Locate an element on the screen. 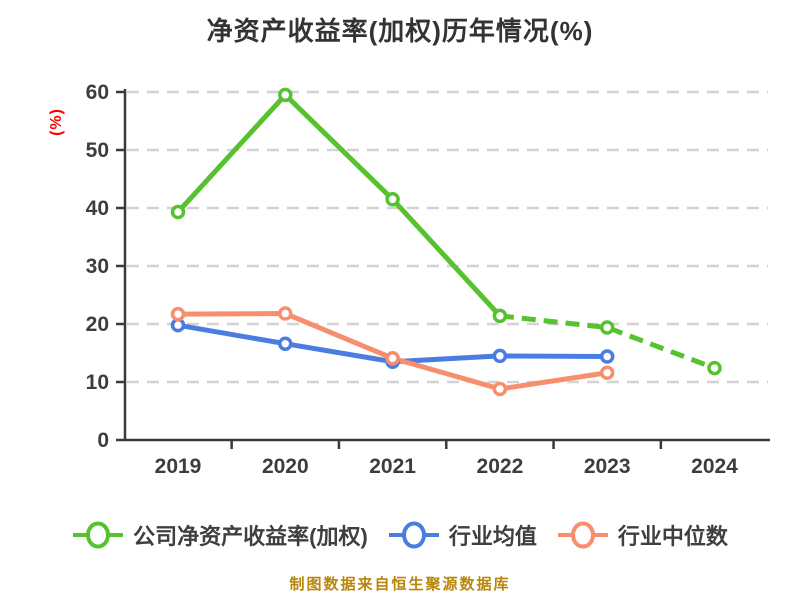 The height and width of the screenshot is (600, 800). x-tick-label: 2019 is located at coordinates (178, 466).